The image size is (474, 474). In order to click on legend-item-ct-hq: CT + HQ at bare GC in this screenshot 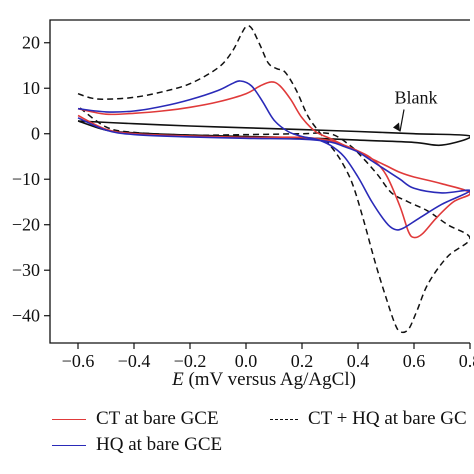, I will do `click(368, 419)`.